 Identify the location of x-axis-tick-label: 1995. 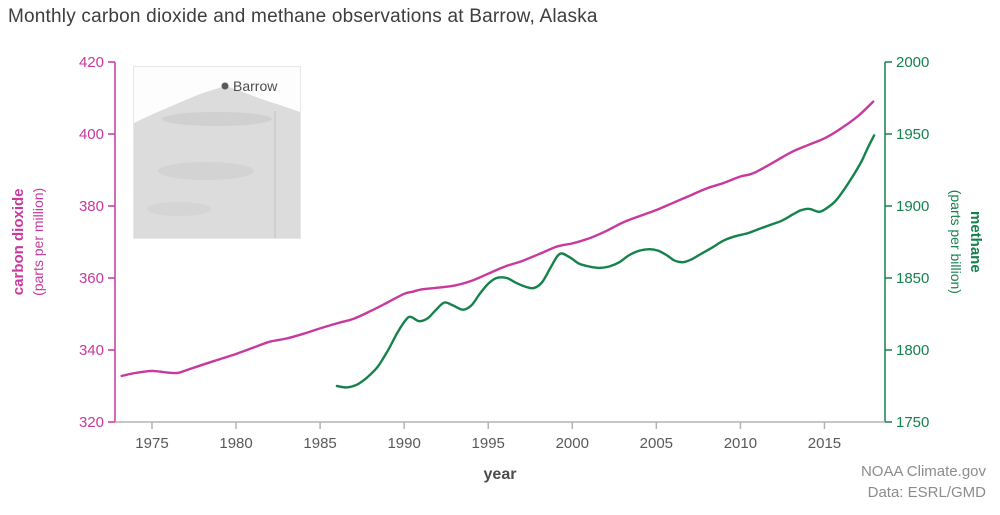
(488, 443).